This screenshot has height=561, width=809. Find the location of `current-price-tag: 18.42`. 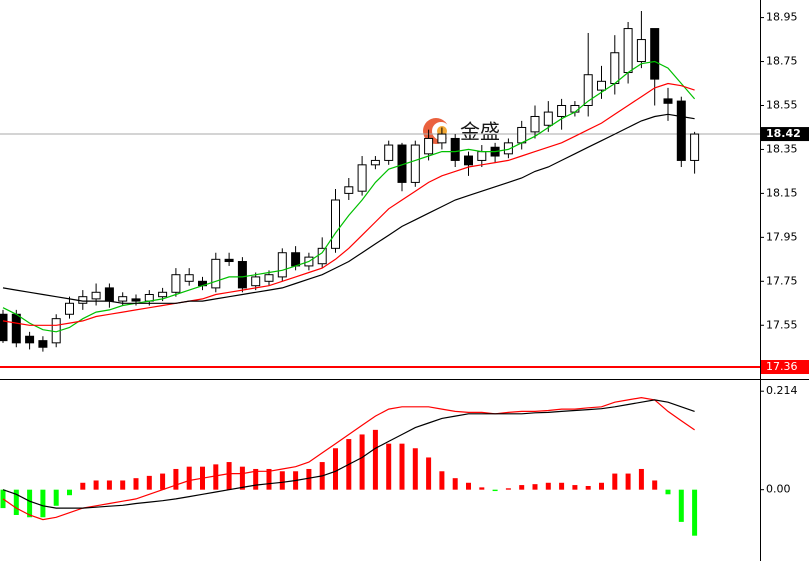

current-price-tag: 18.42 is located at coordinates (785, 134).